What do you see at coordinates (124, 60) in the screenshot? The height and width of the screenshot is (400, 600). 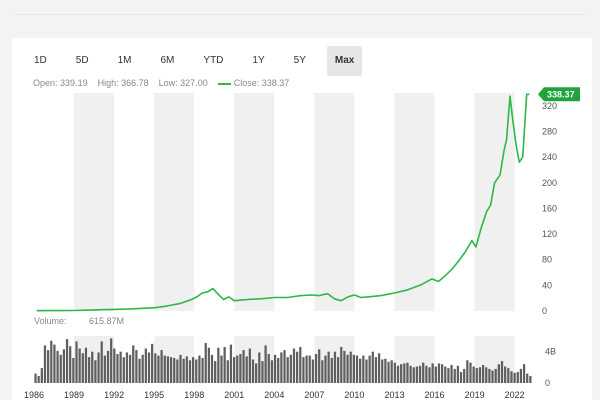 I see `range-1m: 1M` at bounding box center [124, 60].